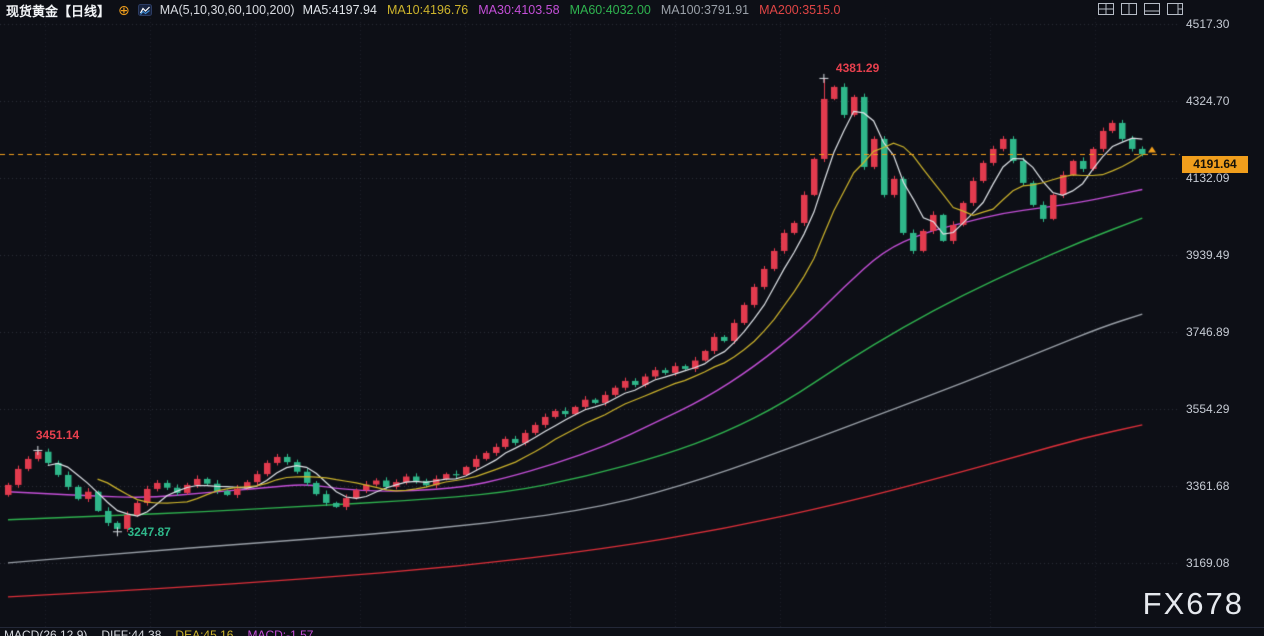  What do you see at coordinates (227, 10) in the screenshot?
I see `ma-group-label: MA(5,10,30,60,100,200)` at bounding box center [227, 10].